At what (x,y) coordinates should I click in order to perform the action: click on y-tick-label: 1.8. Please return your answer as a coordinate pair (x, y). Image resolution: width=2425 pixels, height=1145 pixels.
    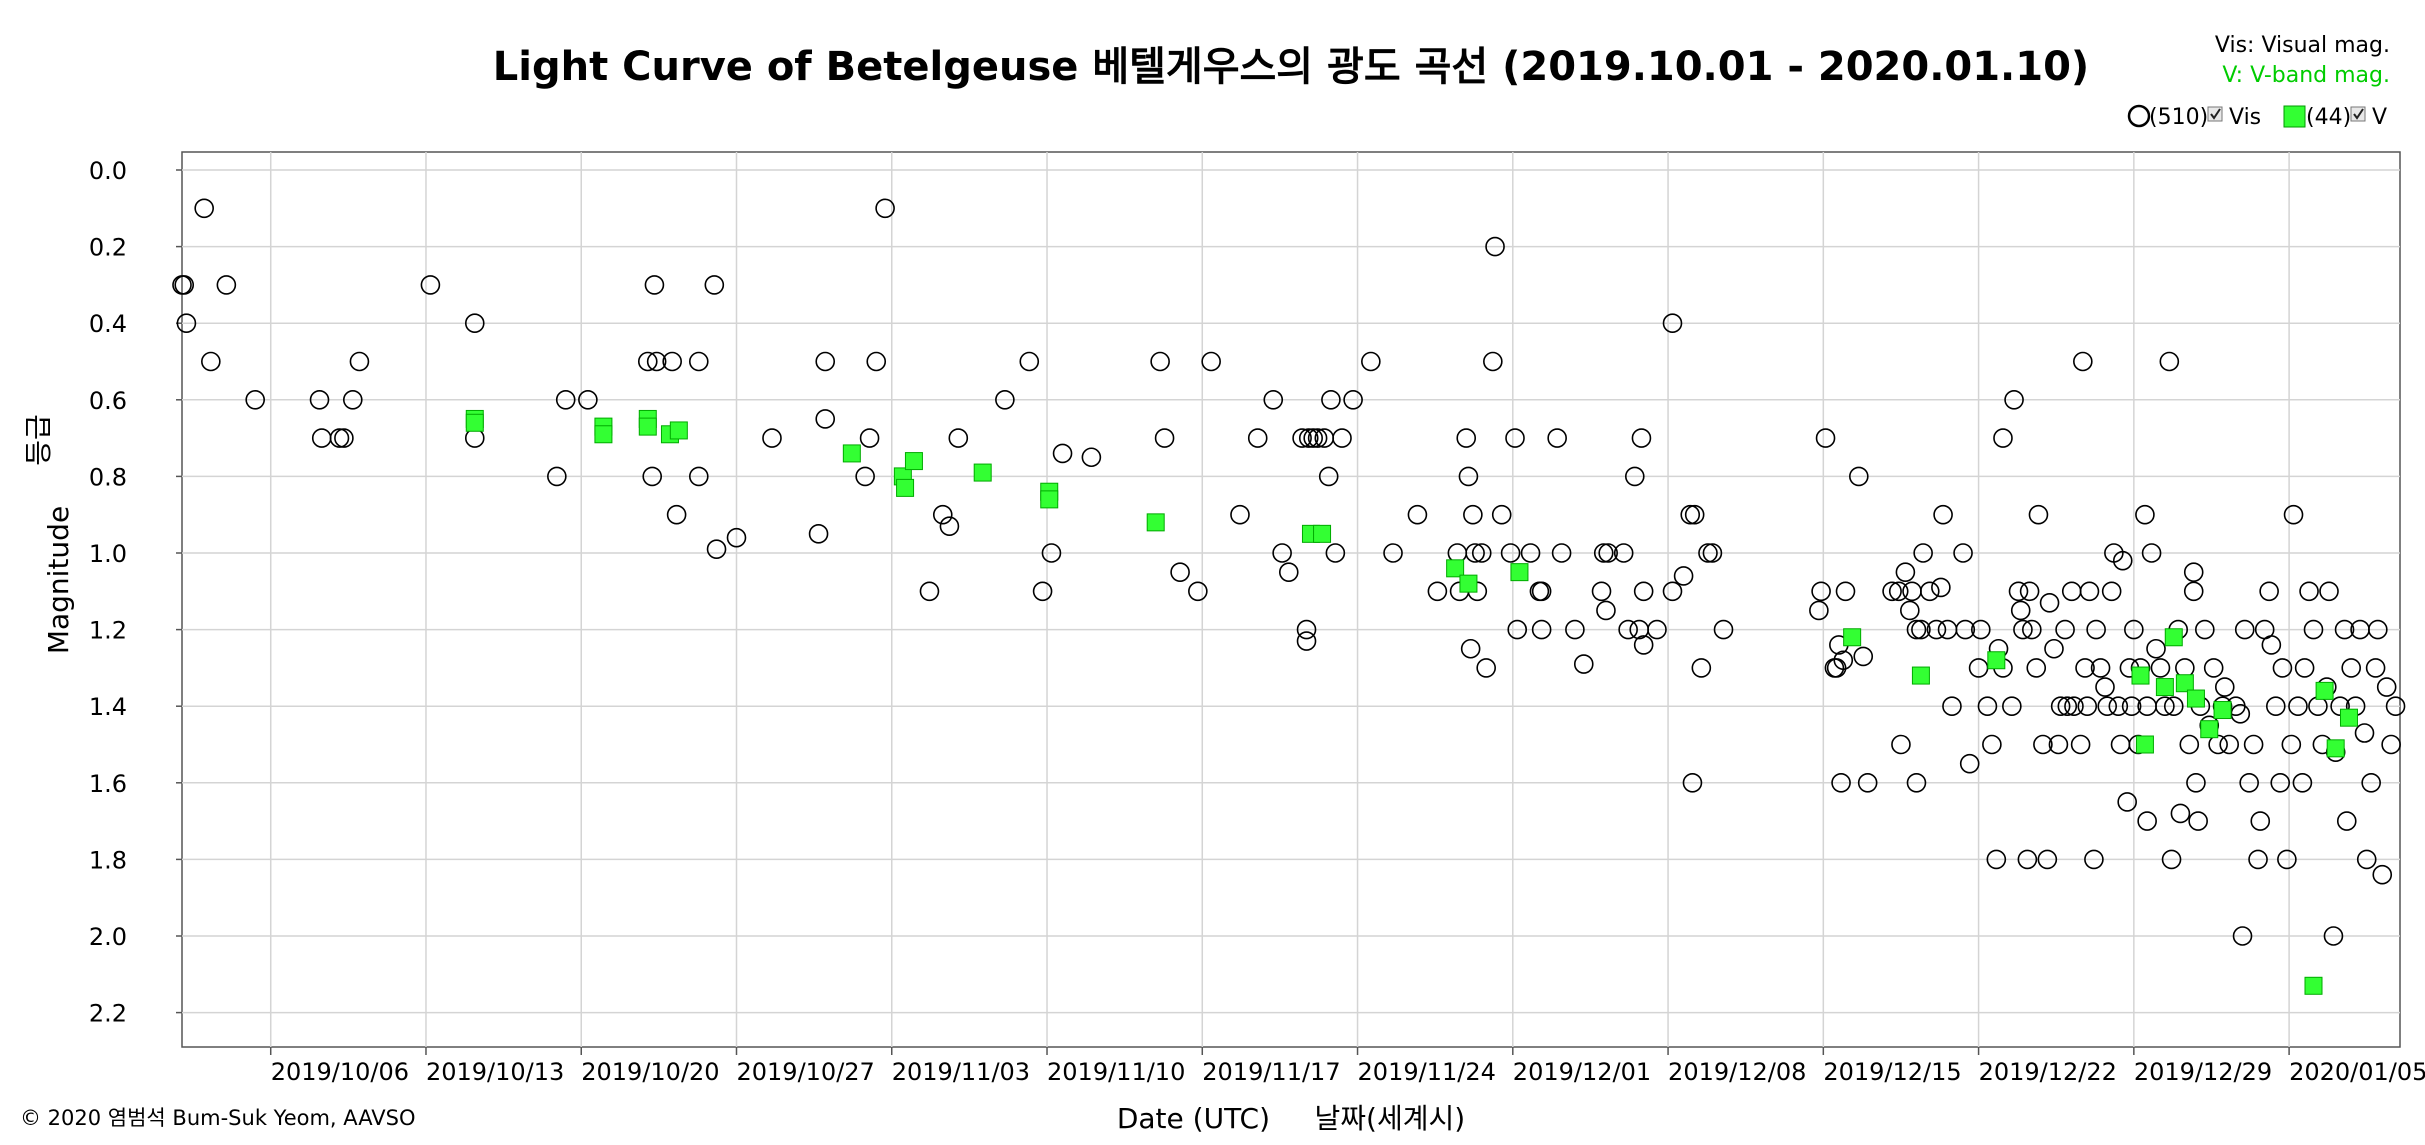
    Looking at the image, I should click on (108, 860).